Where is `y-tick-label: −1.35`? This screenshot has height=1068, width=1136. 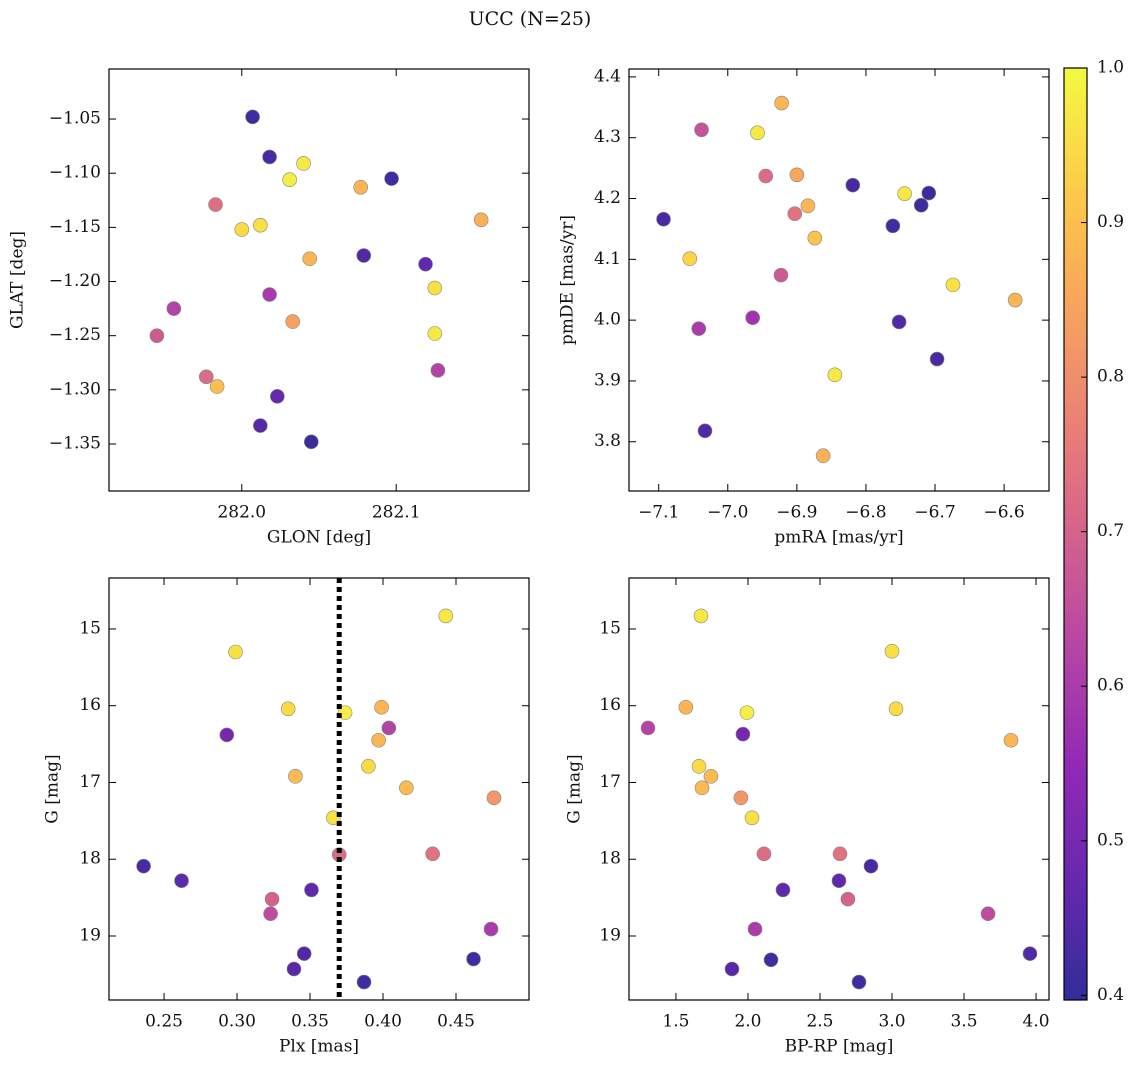 y-tick-label: −1.35 is located at coordinates (75, 443).